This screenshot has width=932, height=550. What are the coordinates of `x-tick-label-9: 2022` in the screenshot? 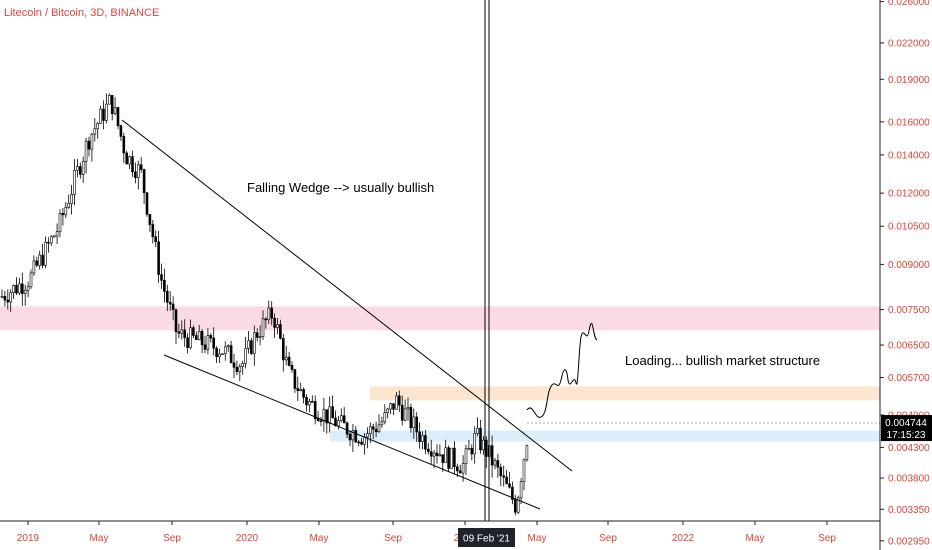 It's located at (683, 538).